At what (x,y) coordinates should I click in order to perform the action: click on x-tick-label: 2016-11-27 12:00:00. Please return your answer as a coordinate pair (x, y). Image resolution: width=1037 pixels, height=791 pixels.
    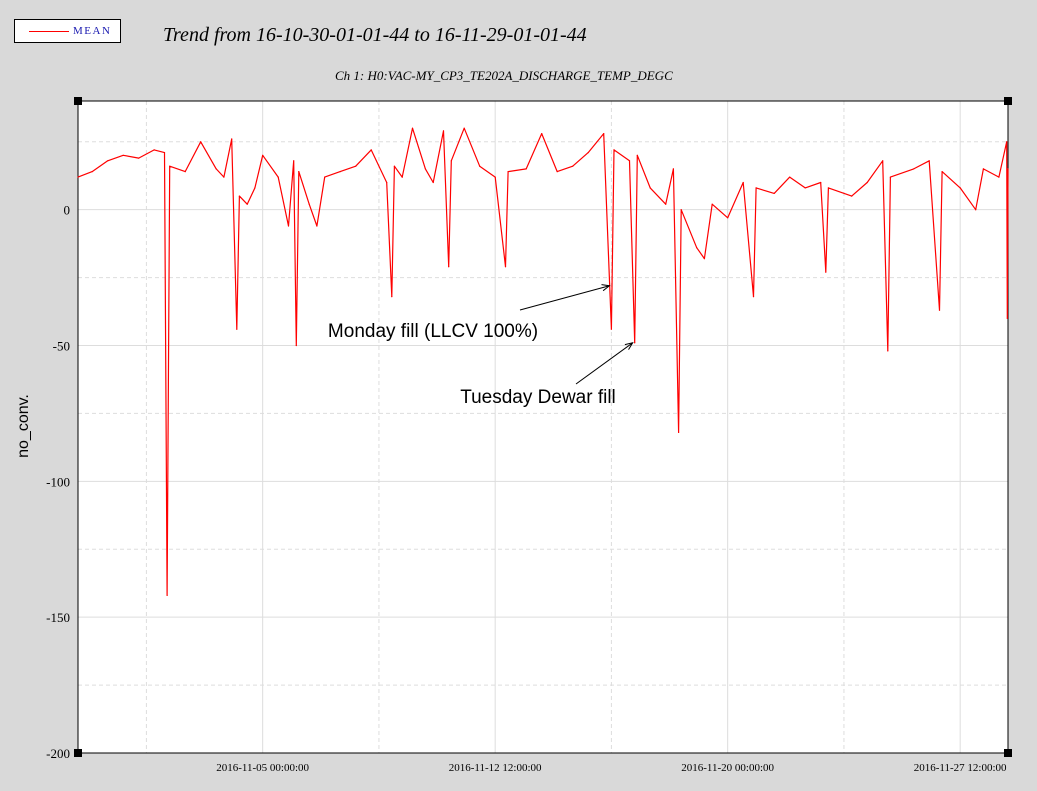
    Looking at the image, I should click on (960, 768).